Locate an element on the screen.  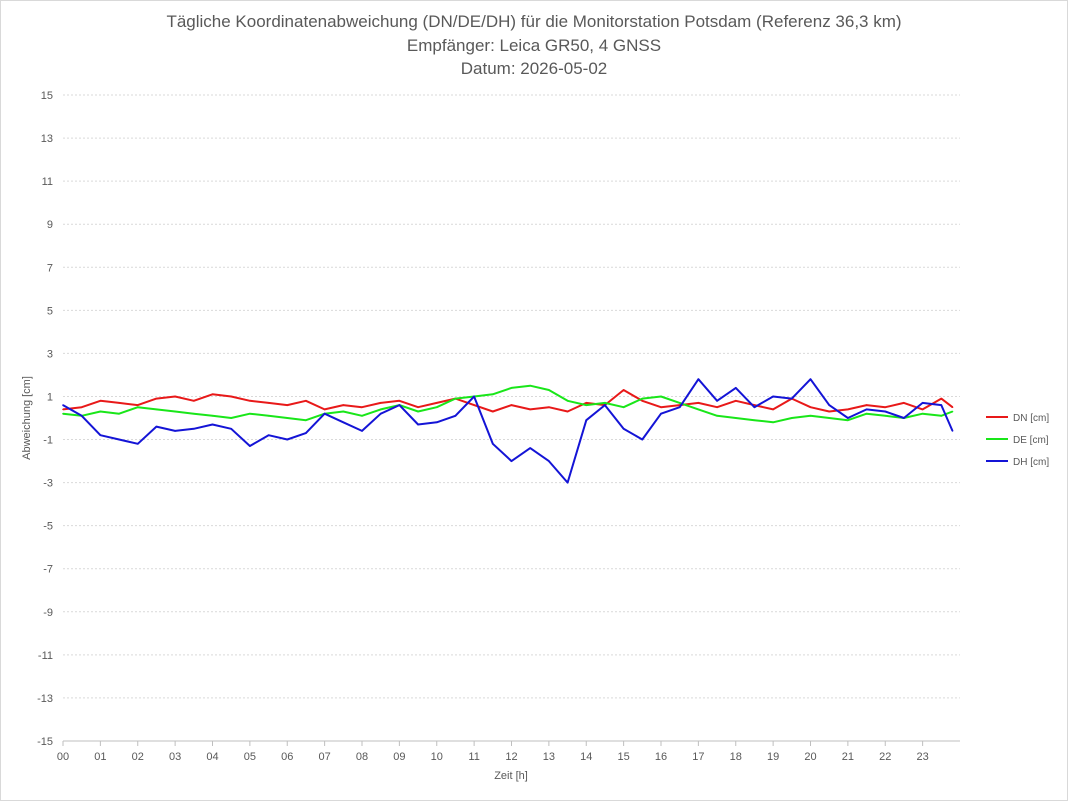
y-tick-label: -13 is located at coordinates (45, 699).